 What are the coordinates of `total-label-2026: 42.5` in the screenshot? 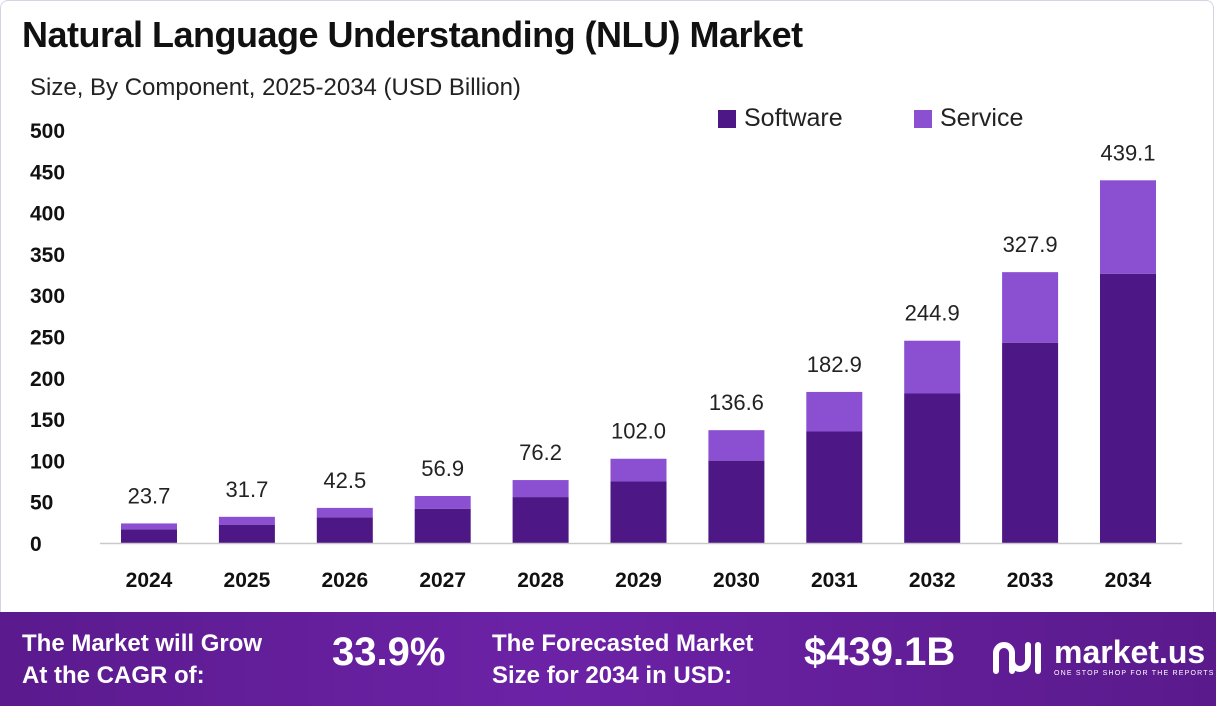 It's located at (344, 480).